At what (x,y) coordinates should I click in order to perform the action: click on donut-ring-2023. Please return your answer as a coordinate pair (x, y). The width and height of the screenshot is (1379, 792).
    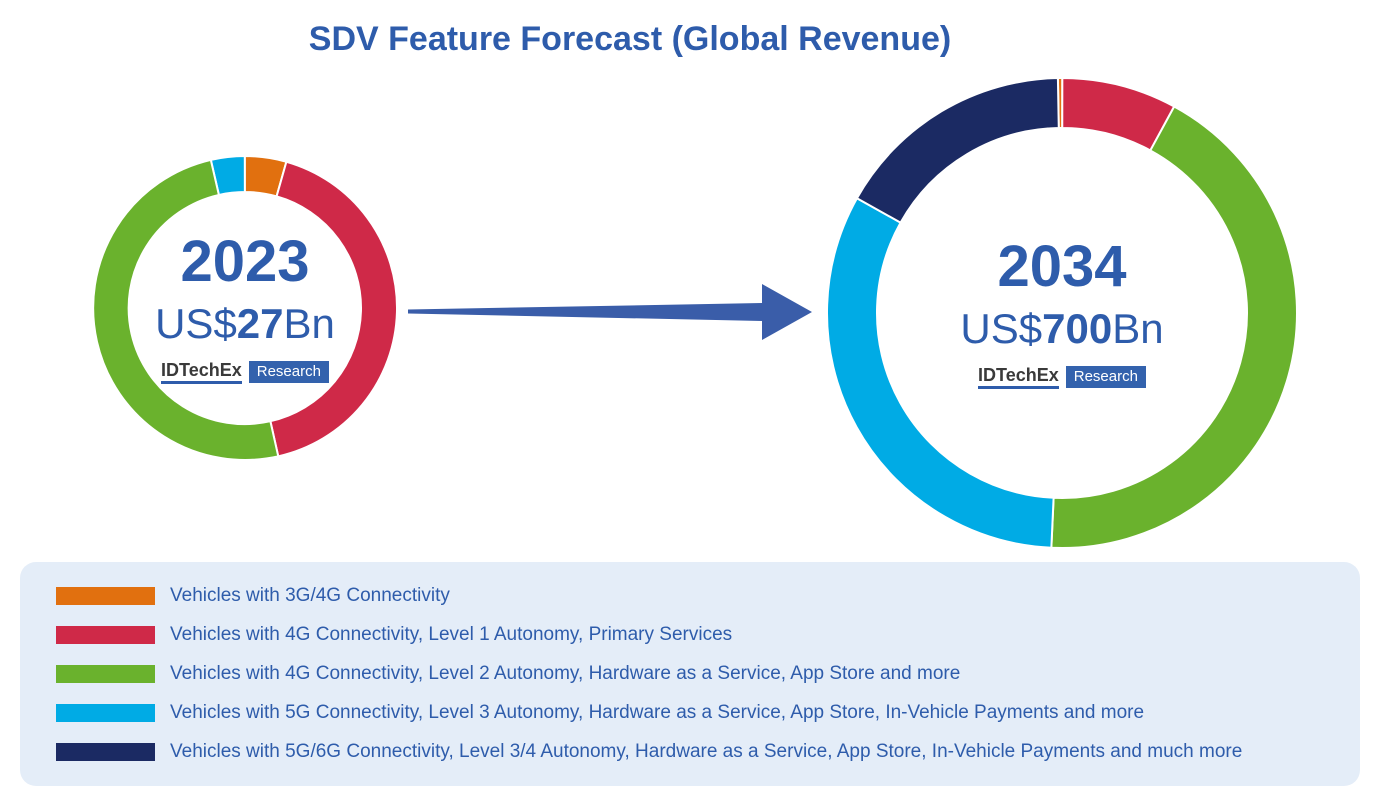
    Looking at the image, I should click on (245, 307).